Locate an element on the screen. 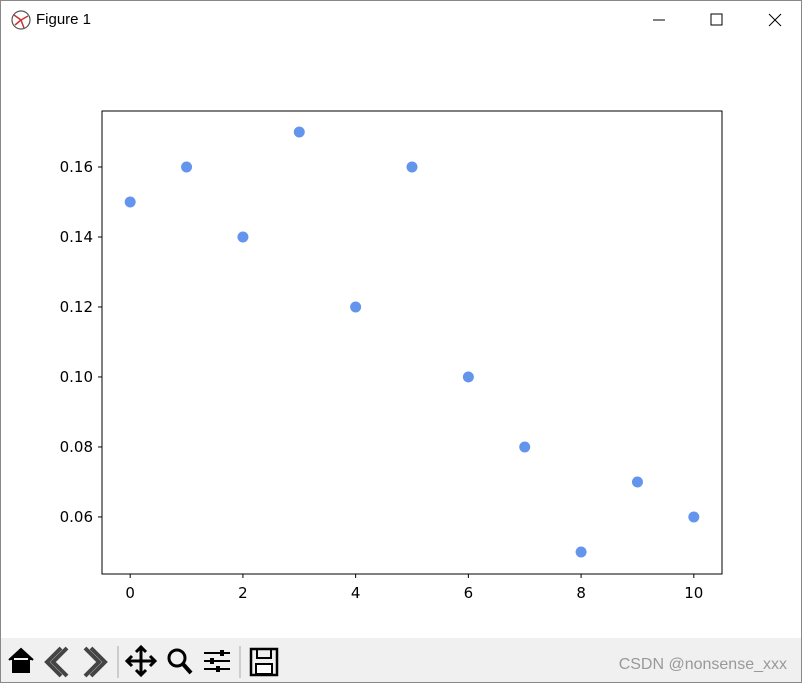 This screenshot has height=683, width=802. window-controls is located at coordinates (721, 20).